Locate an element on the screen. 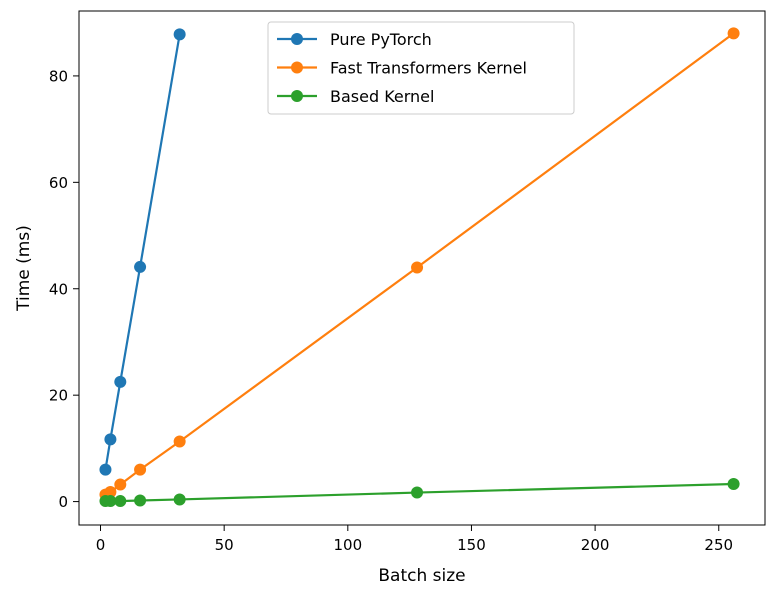 The image size is (780, 599). x-tick-label: 150 is located at coordinates (471, 545).